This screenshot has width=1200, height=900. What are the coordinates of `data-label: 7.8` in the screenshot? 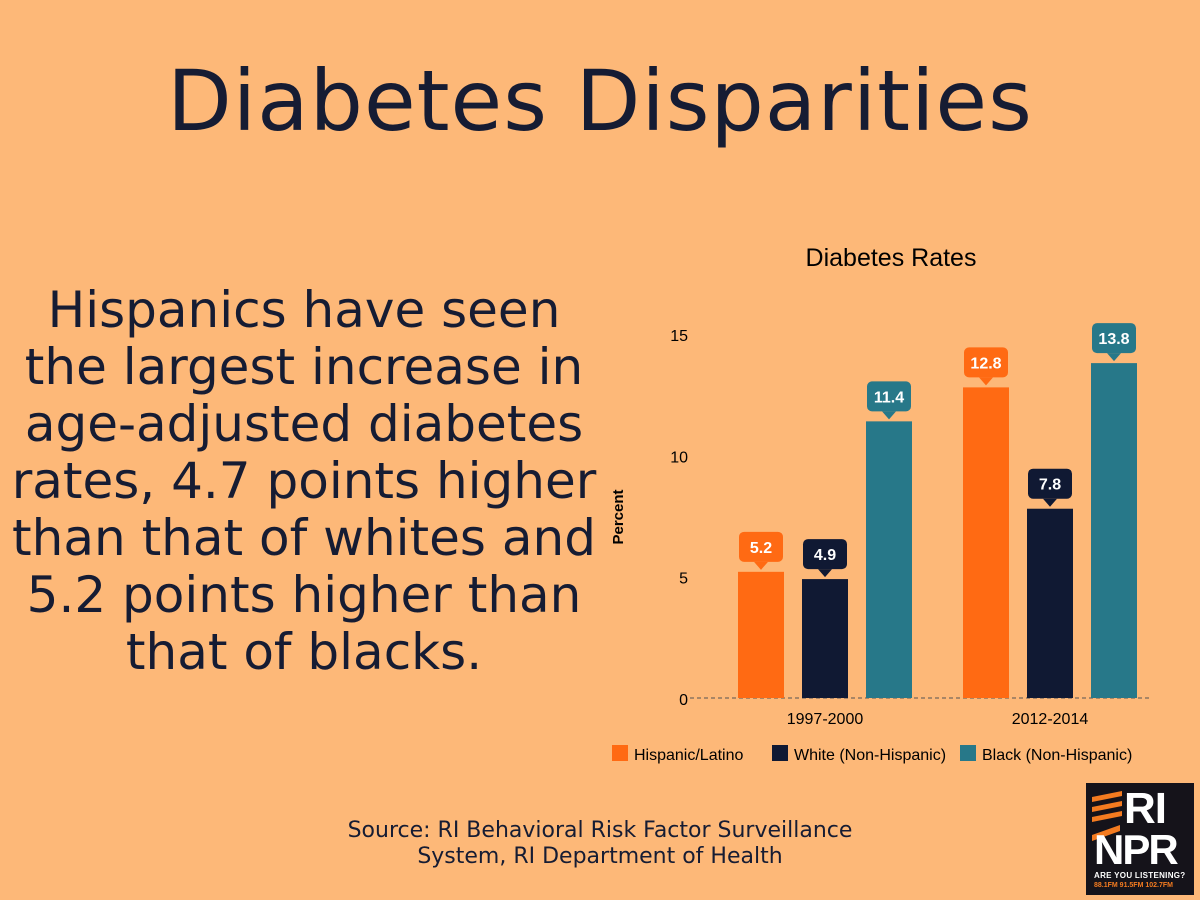 It's located at (1050, 485).